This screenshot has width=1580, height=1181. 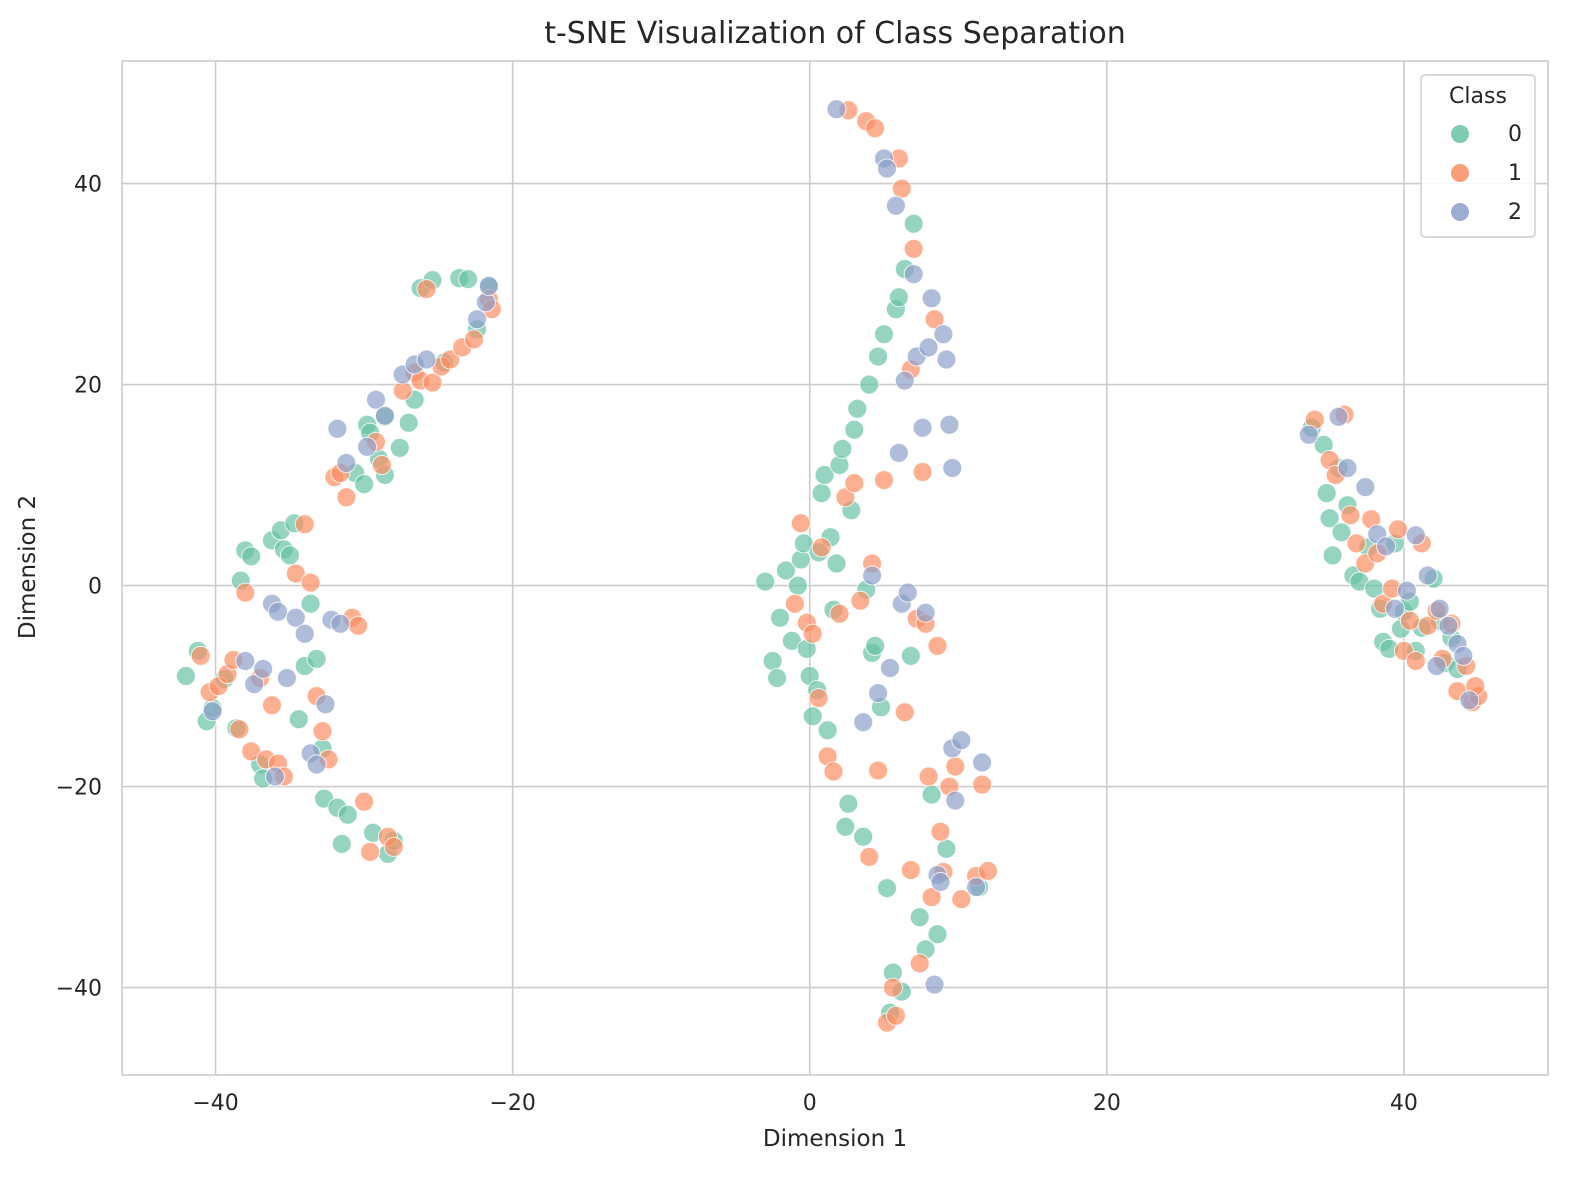 What do you see at coordinates (79, 587) in the screenshot?
I see `y-axis-ticks: −40 −20 0 20 40` at bounding box center [79, 587].